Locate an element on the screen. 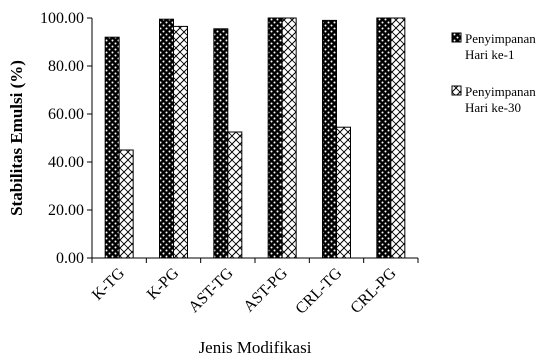 This screenshot has width=558, height=361. x-tick-label: CRL-PG is located at coordinates (373, 290).